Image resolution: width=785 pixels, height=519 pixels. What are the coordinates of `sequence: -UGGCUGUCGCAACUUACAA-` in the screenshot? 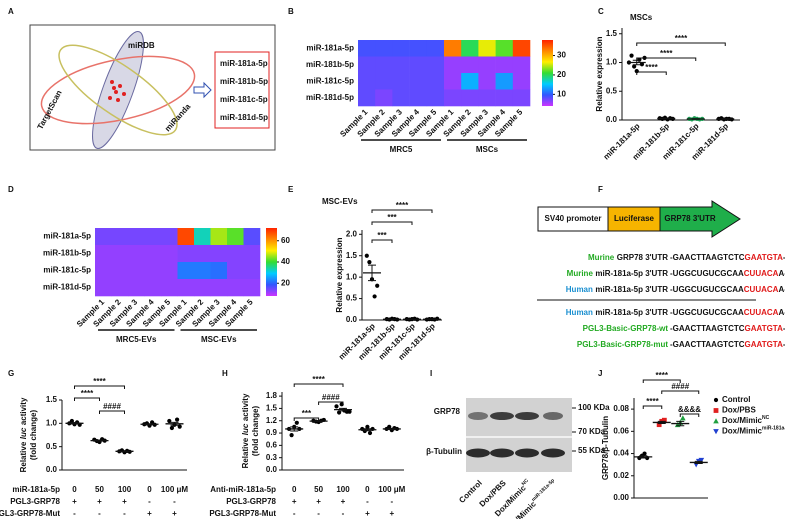 It's located at (727, 312).